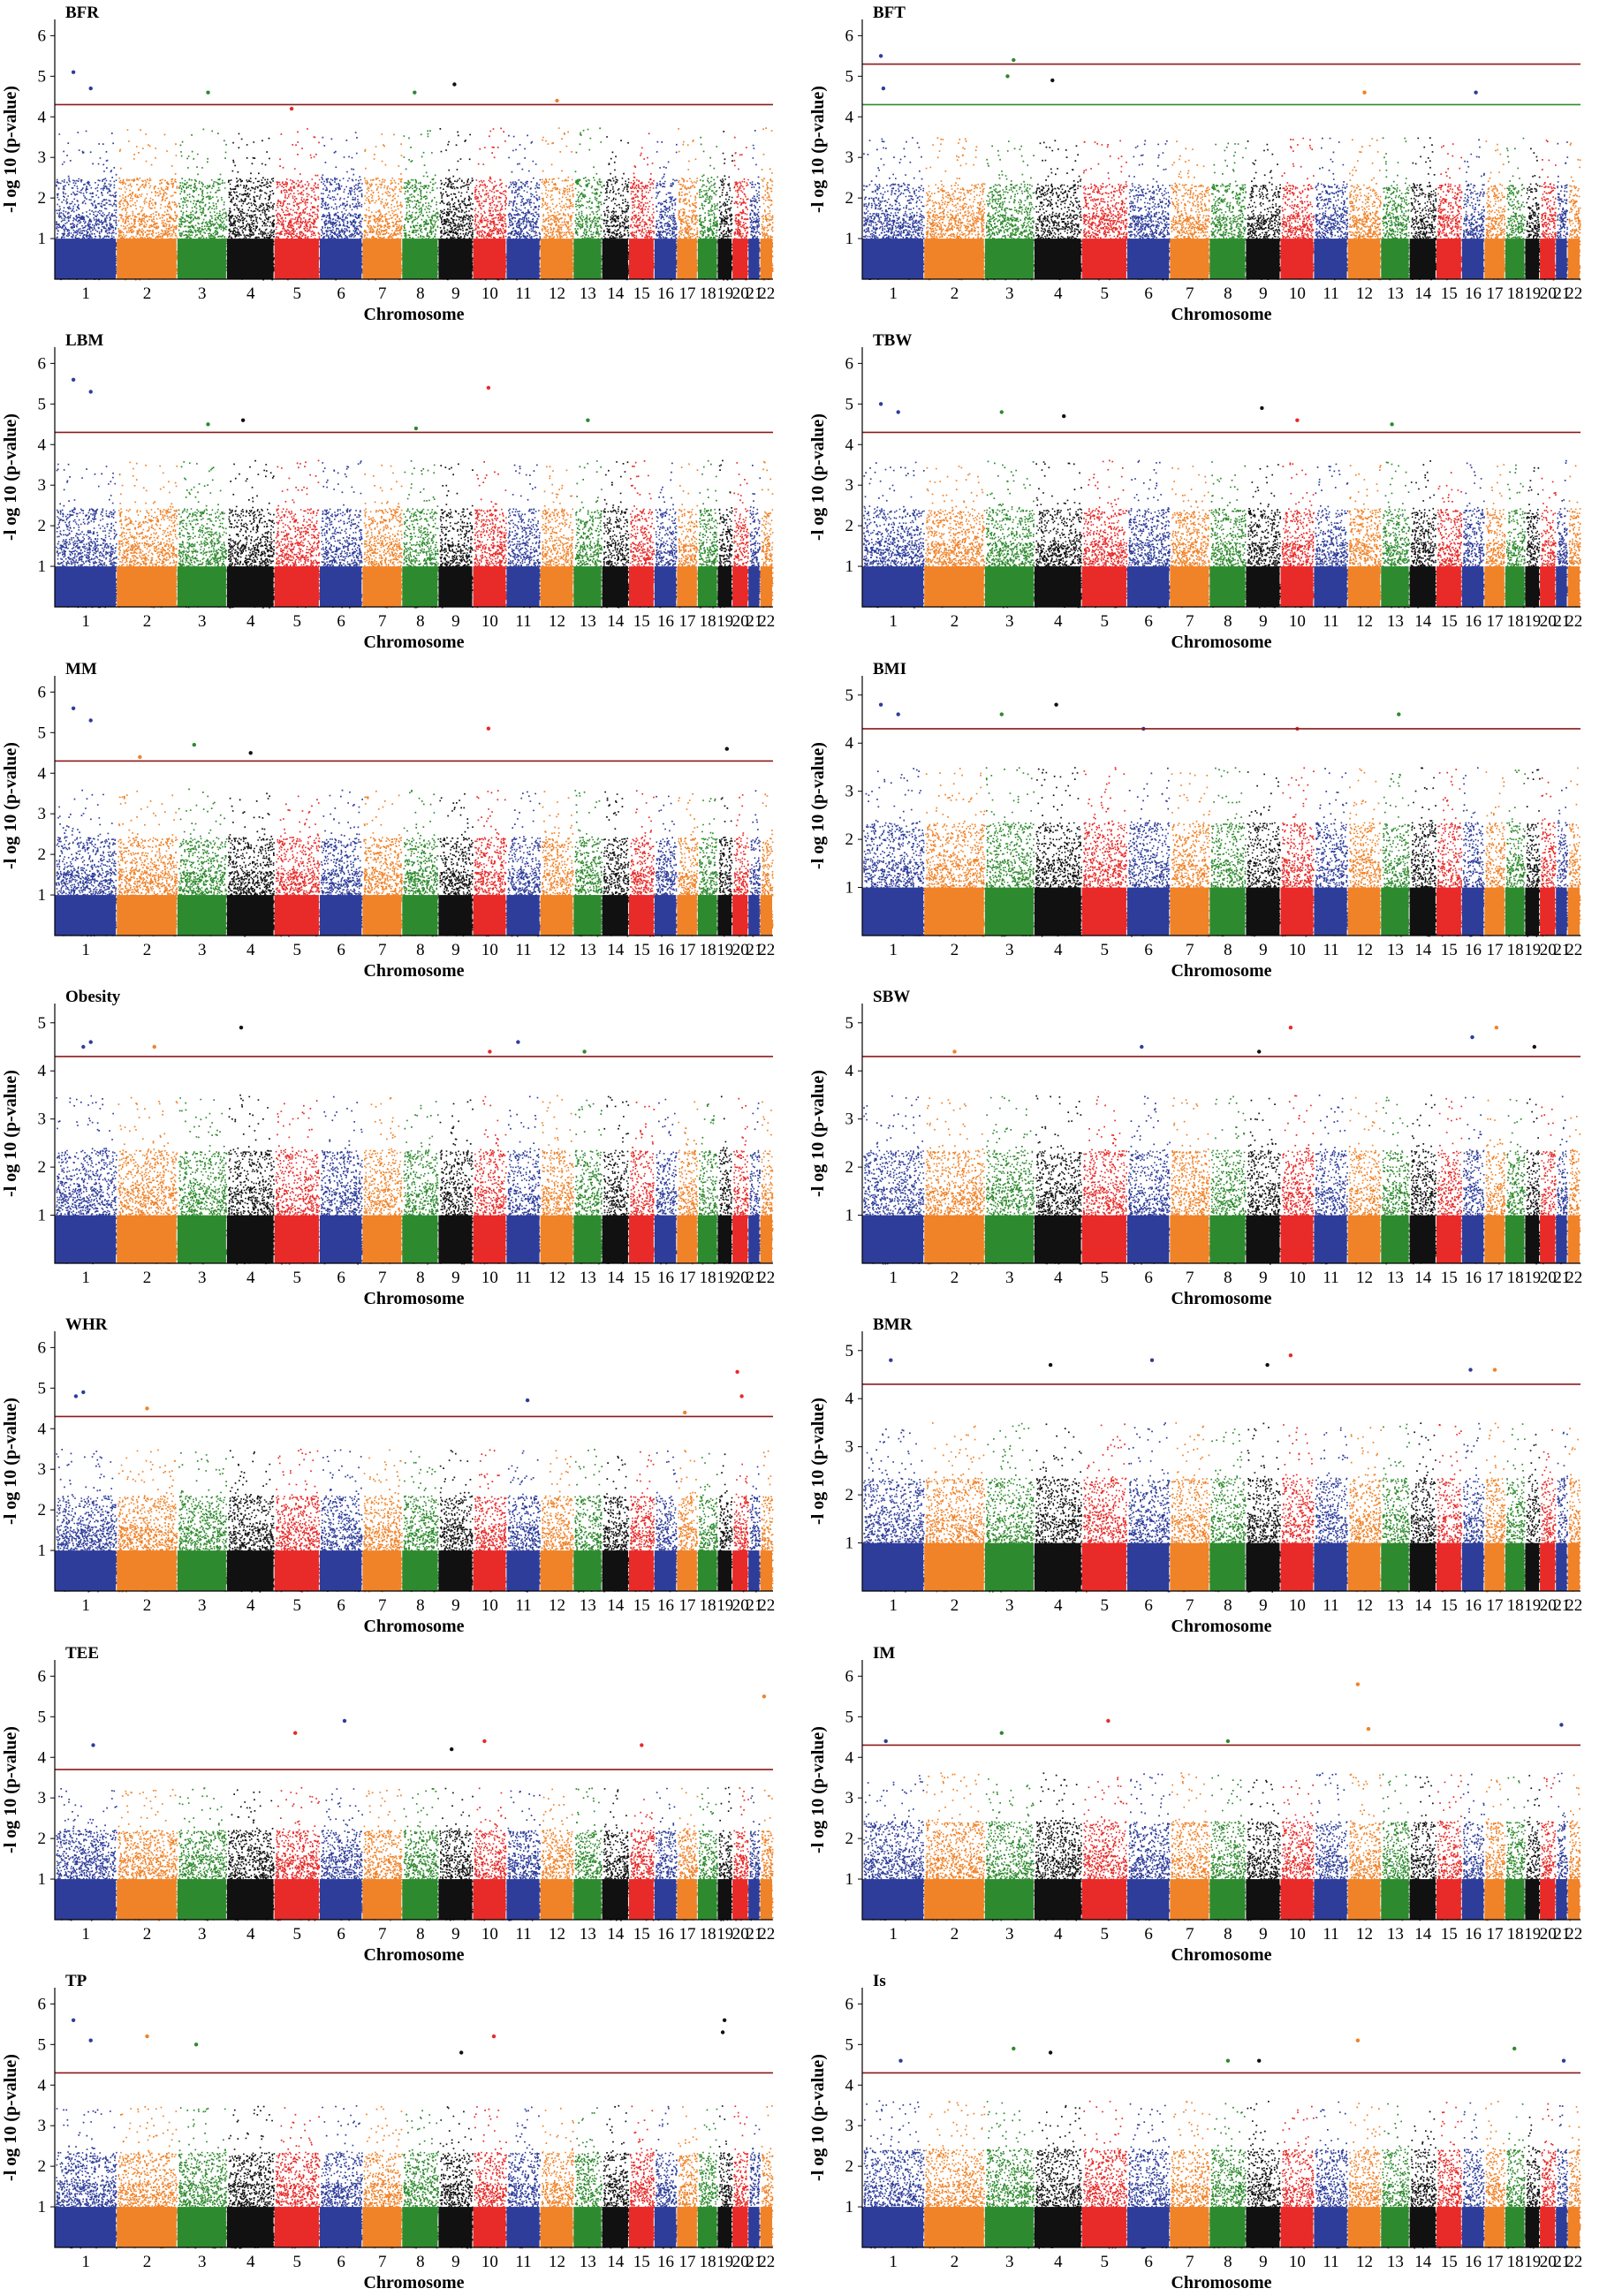 The height and width of the screenshot is (2296, 1607). Describe the element at coordinates (687, 621) in the screenshot. I see `x-tick-label: 17` at that location.